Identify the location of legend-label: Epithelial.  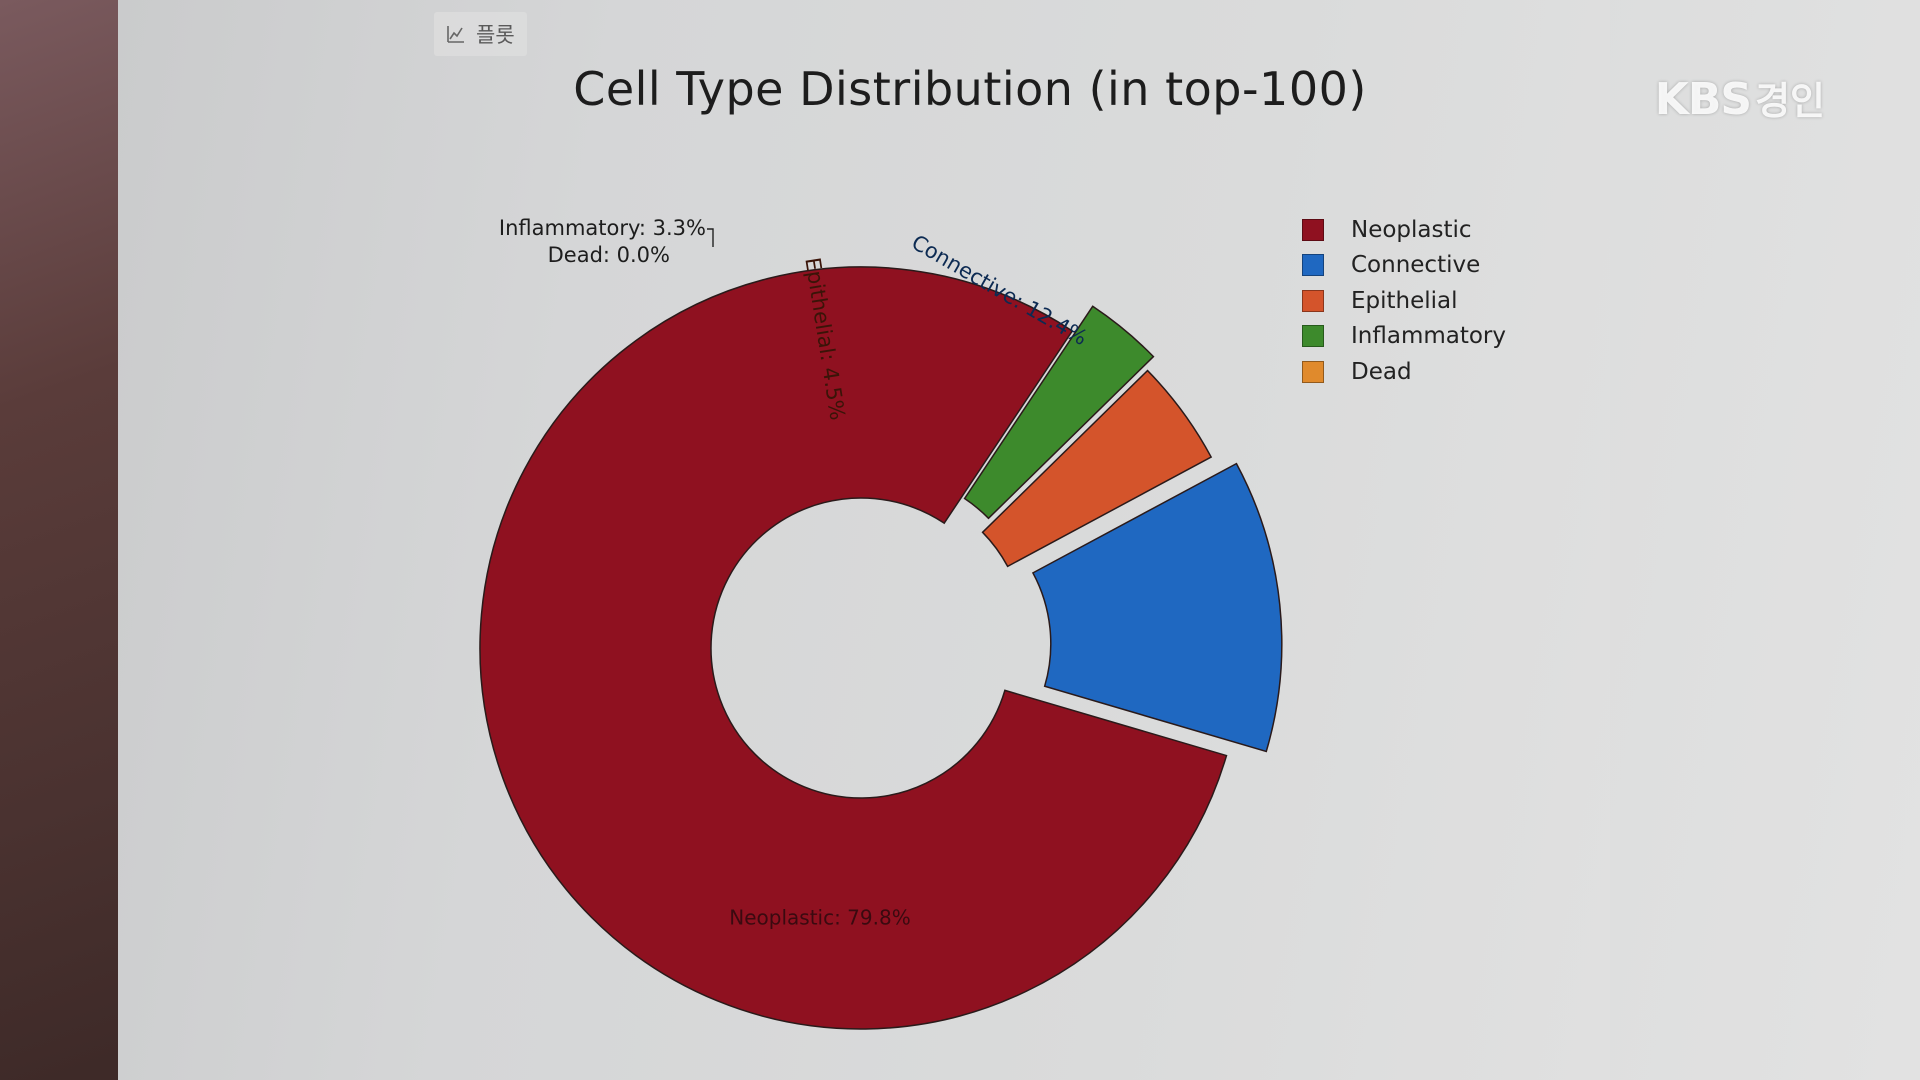
(1404, 300).